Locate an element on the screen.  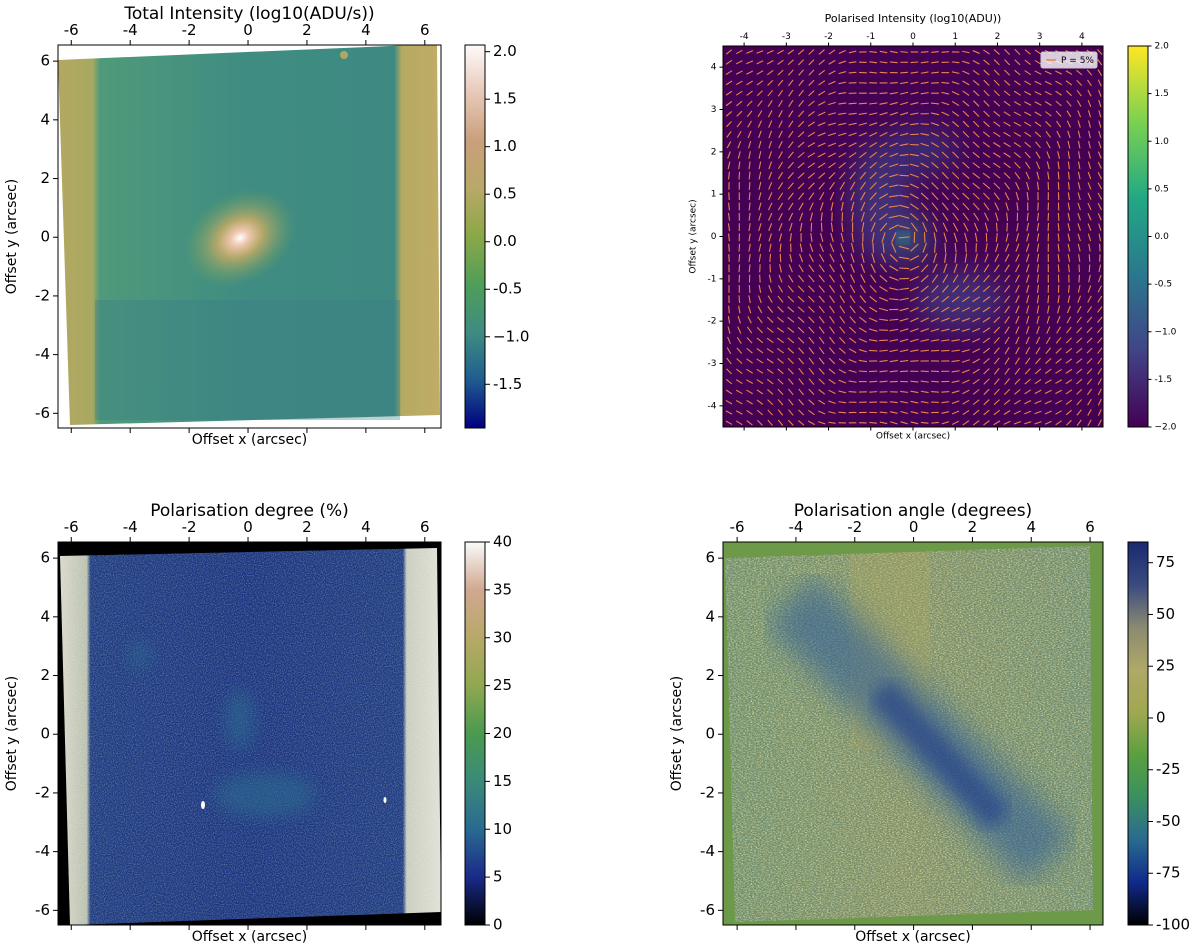
y-tick-label: 0 is located at coordinates (45, 237).